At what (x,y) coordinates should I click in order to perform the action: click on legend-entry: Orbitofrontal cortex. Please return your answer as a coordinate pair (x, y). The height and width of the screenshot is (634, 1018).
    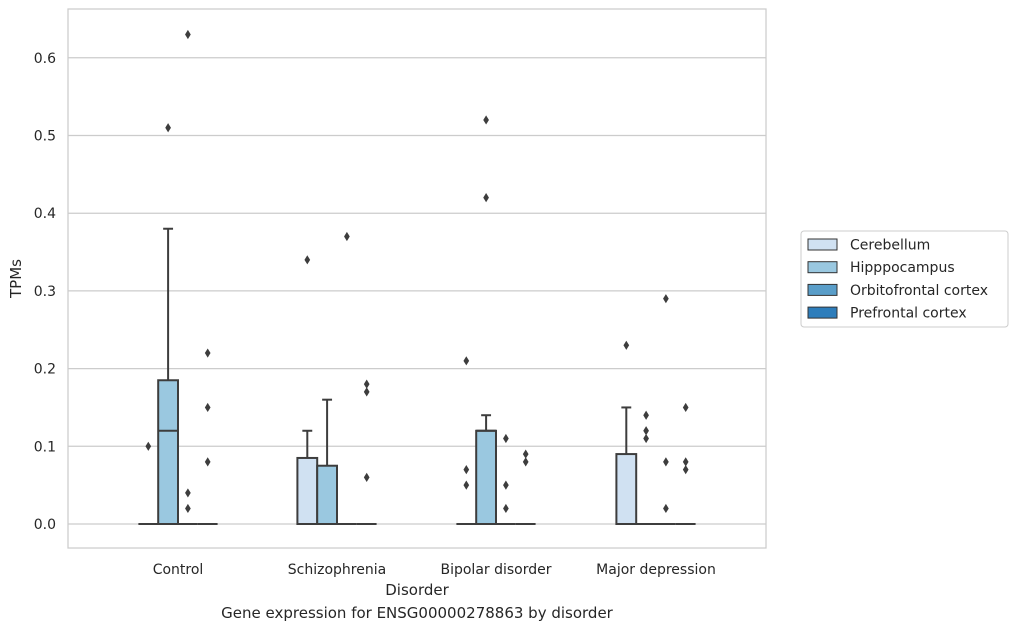
    Looking at the image, I should click on (919, 291).